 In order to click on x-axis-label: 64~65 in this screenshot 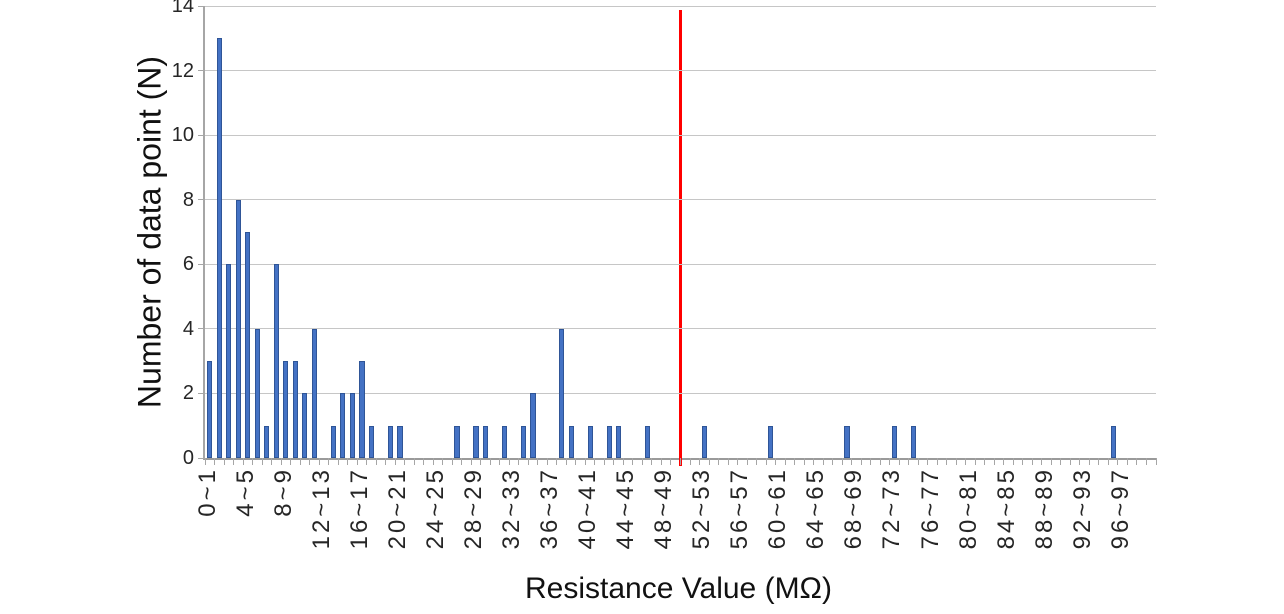, I will do `click(816, 508)`.